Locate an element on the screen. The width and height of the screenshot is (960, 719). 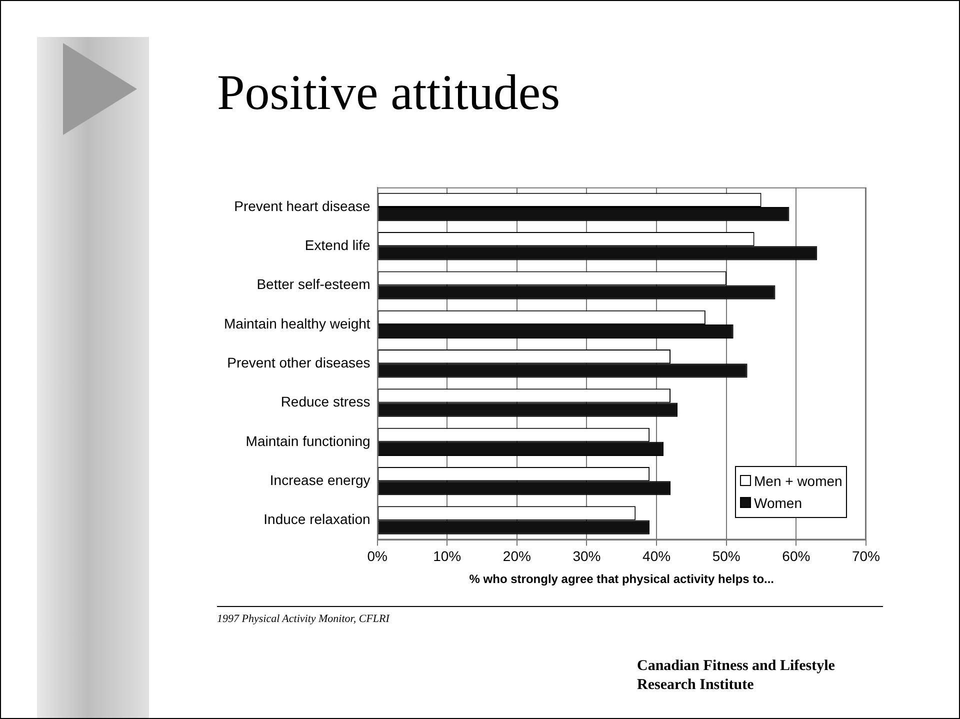
x-tick-label: 20% is located at coordinates (516, 556).